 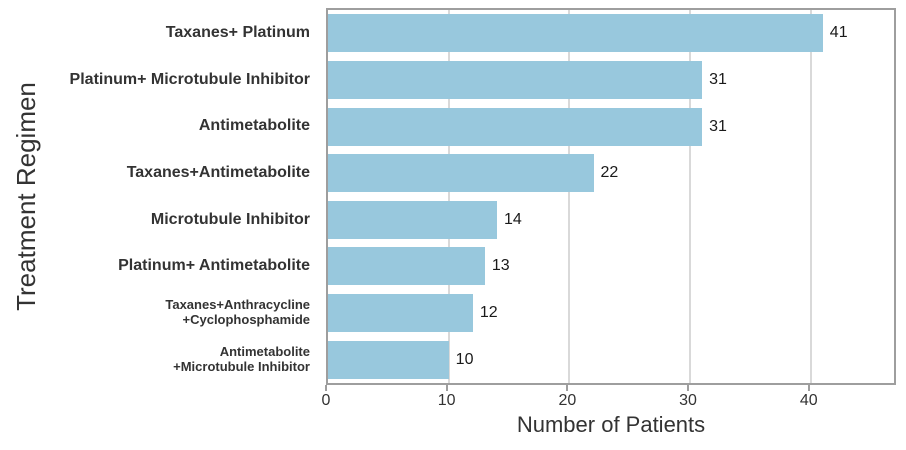 I want to click on bar-value-label: 13, so click(x=500, y=266).